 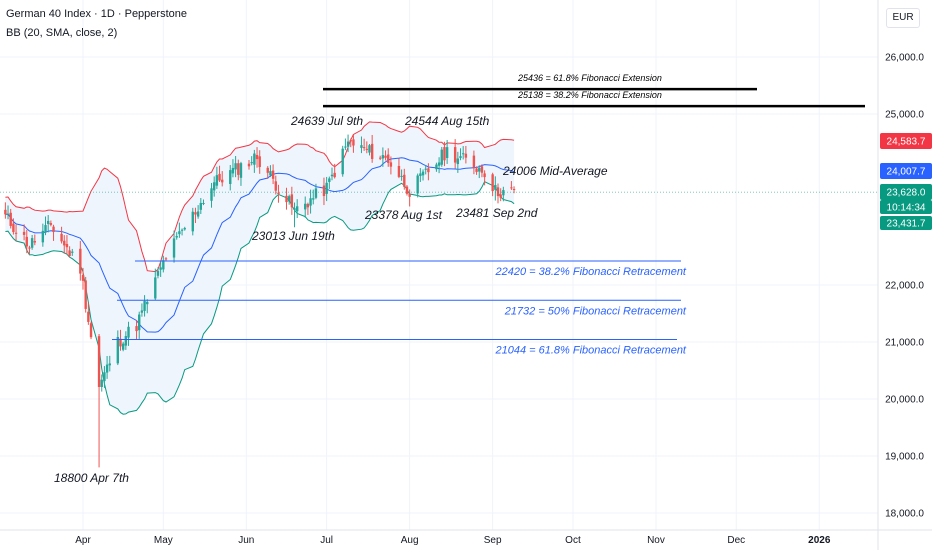 What do you see at coordinates (246, 540) in the screenshot?
I see `time-tick-label: Jun` at bounding box center [246, 540].